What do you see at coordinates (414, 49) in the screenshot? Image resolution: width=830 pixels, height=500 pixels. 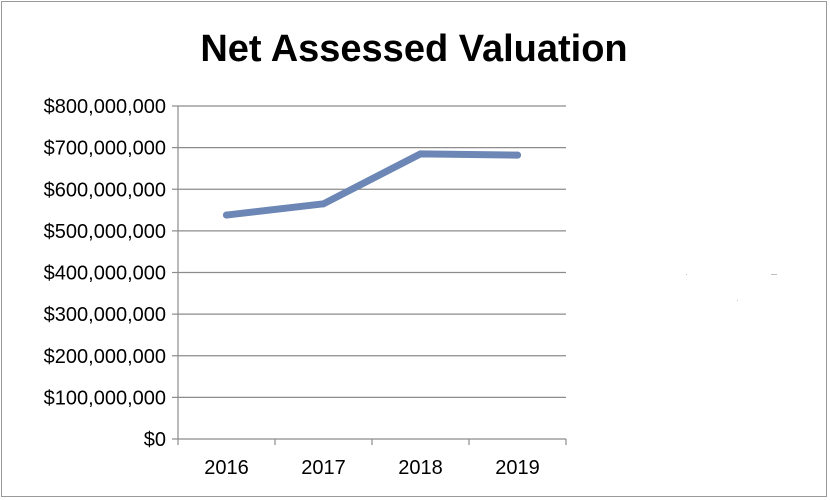 I see `chart-title: Net Assessed Valuation` at bounding box center [414, 49].